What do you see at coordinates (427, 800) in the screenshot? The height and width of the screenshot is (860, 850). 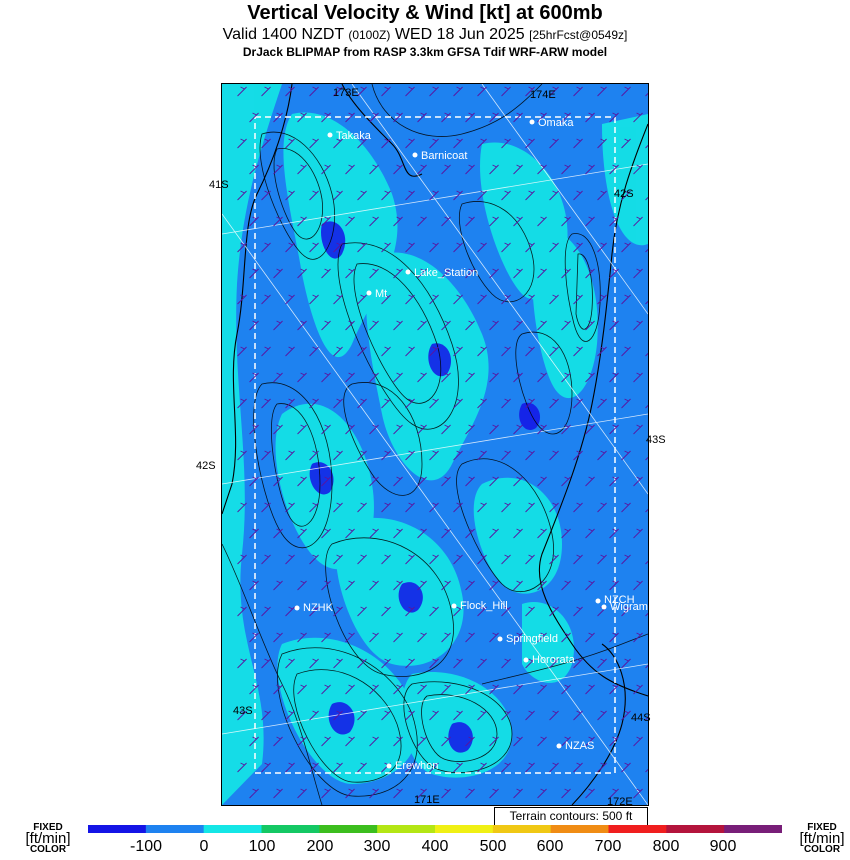 I see `grid-label-171e: 171E` at bounding box center [427, 800].